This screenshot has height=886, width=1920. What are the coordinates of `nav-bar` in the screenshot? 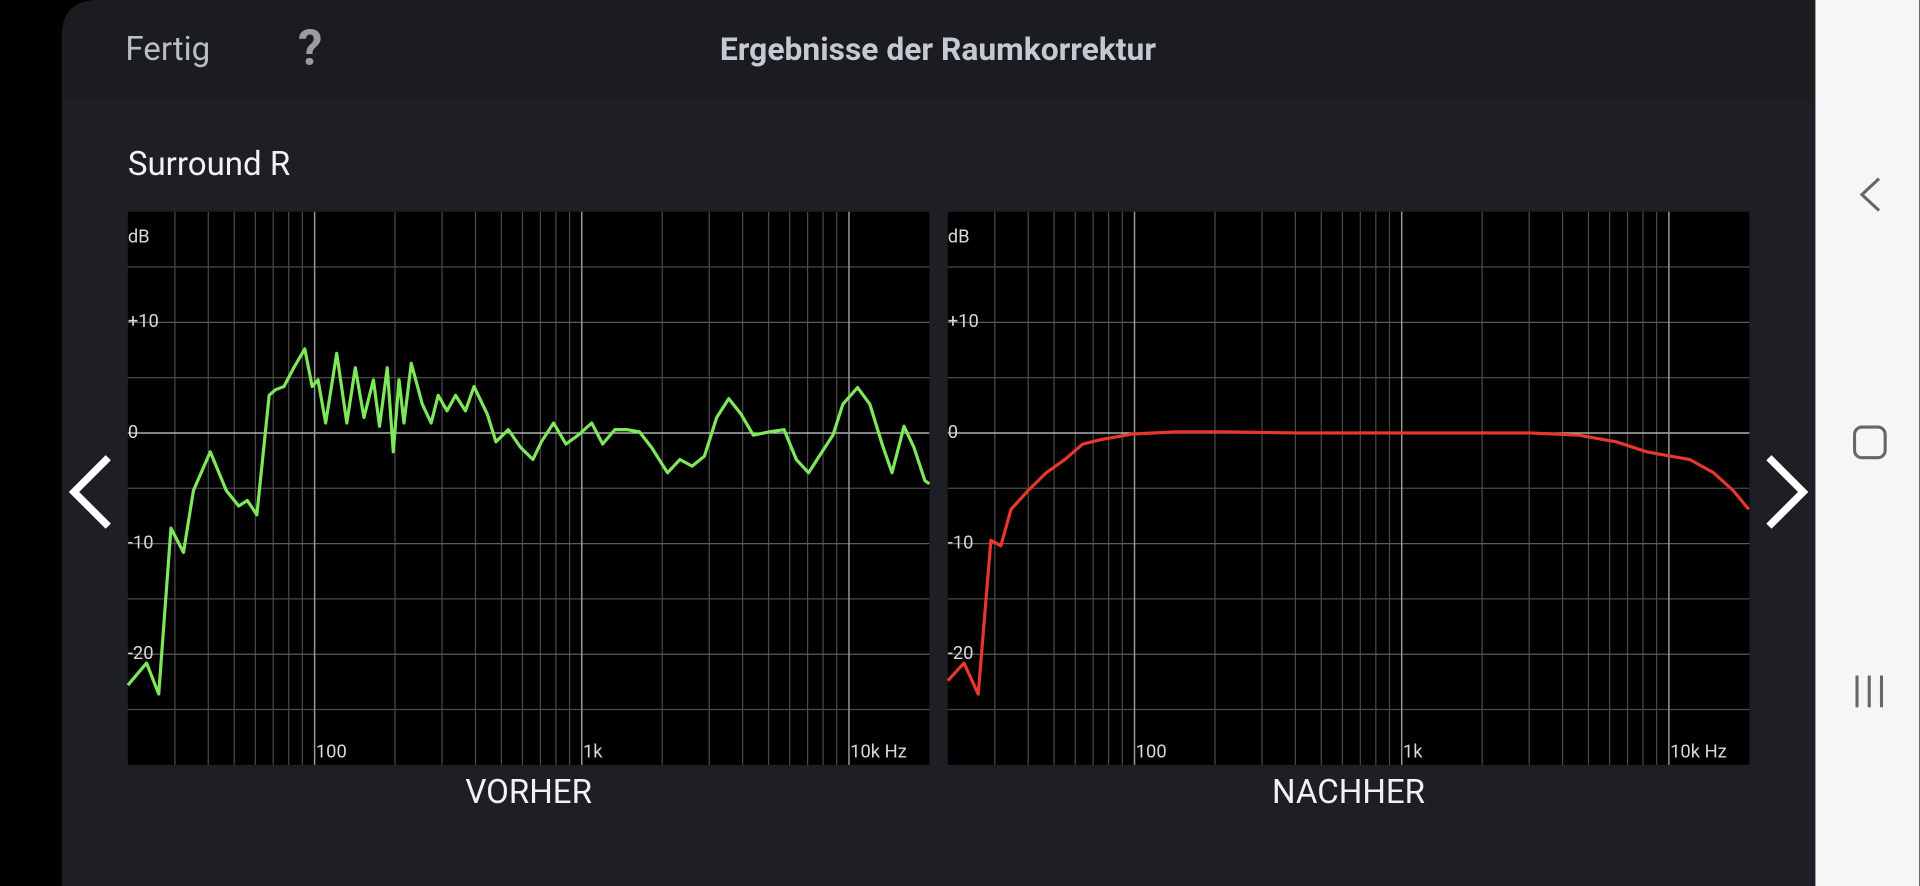 It's located at (1867, 443).